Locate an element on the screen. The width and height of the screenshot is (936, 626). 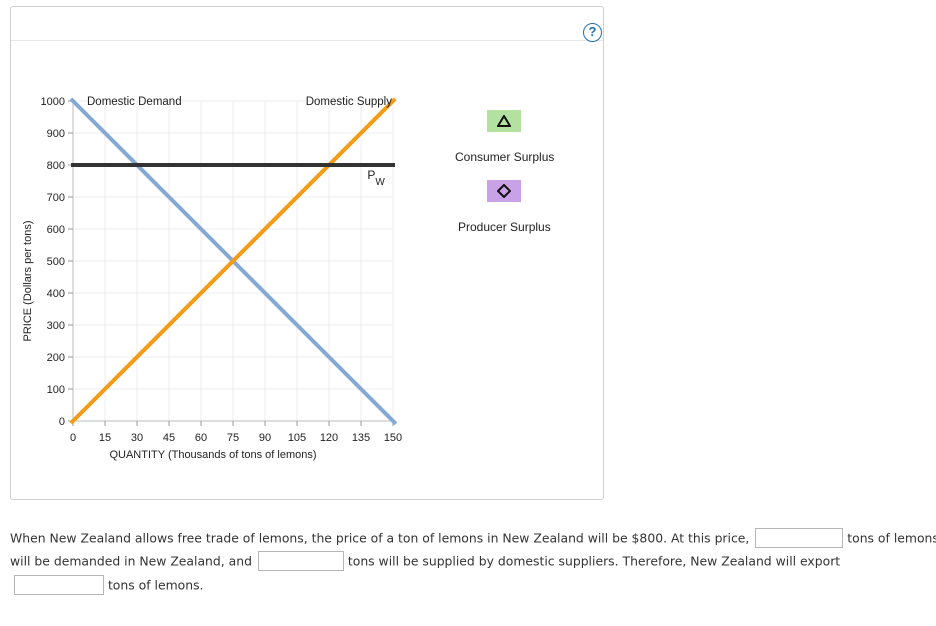
y-tick-label: 0 is located at coordinates (62, 422).